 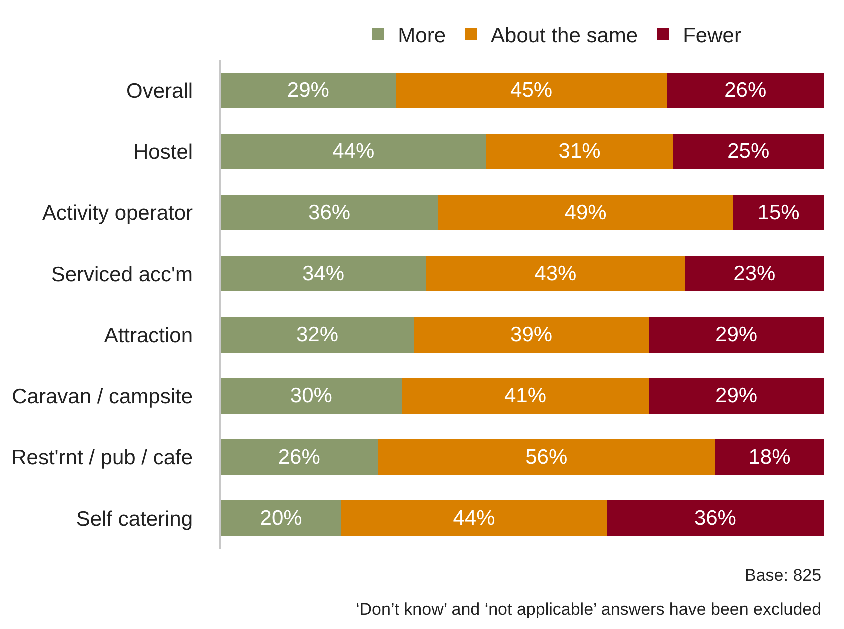 I want to click on data-label: 23%, so click(x=755, y=274).